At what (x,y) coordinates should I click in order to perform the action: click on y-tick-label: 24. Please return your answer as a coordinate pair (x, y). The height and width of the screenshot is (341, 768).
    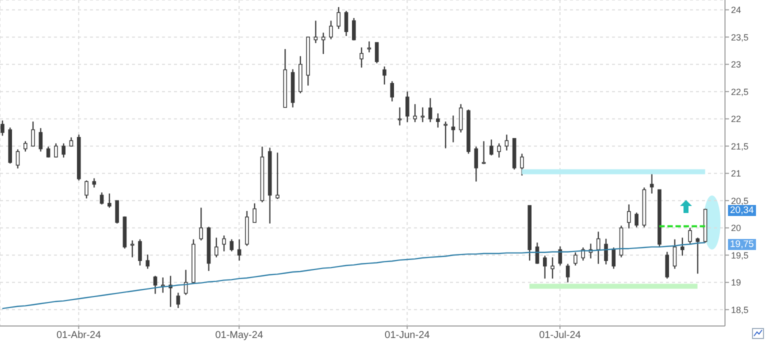
    Looking at the image, I should click on (736, 10).